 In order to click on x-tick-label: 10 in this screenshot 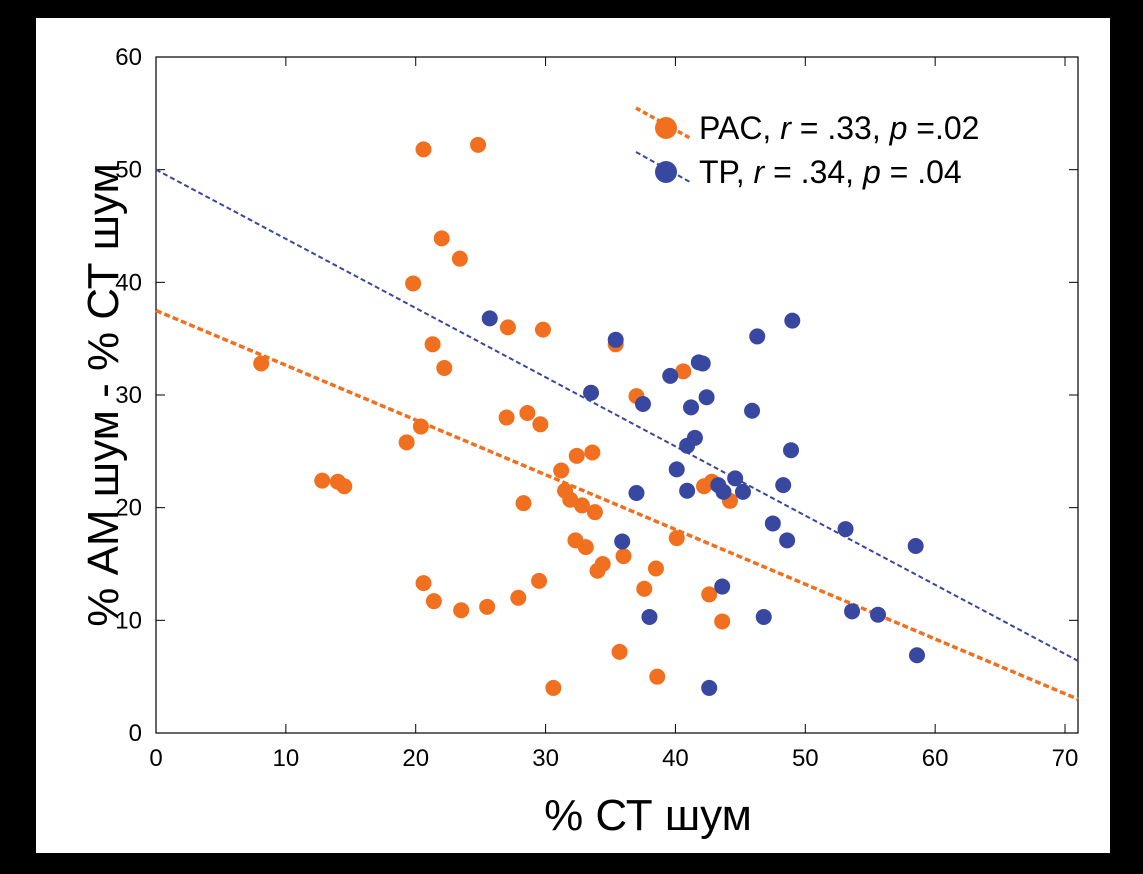, I will do `click(286, 758)`.